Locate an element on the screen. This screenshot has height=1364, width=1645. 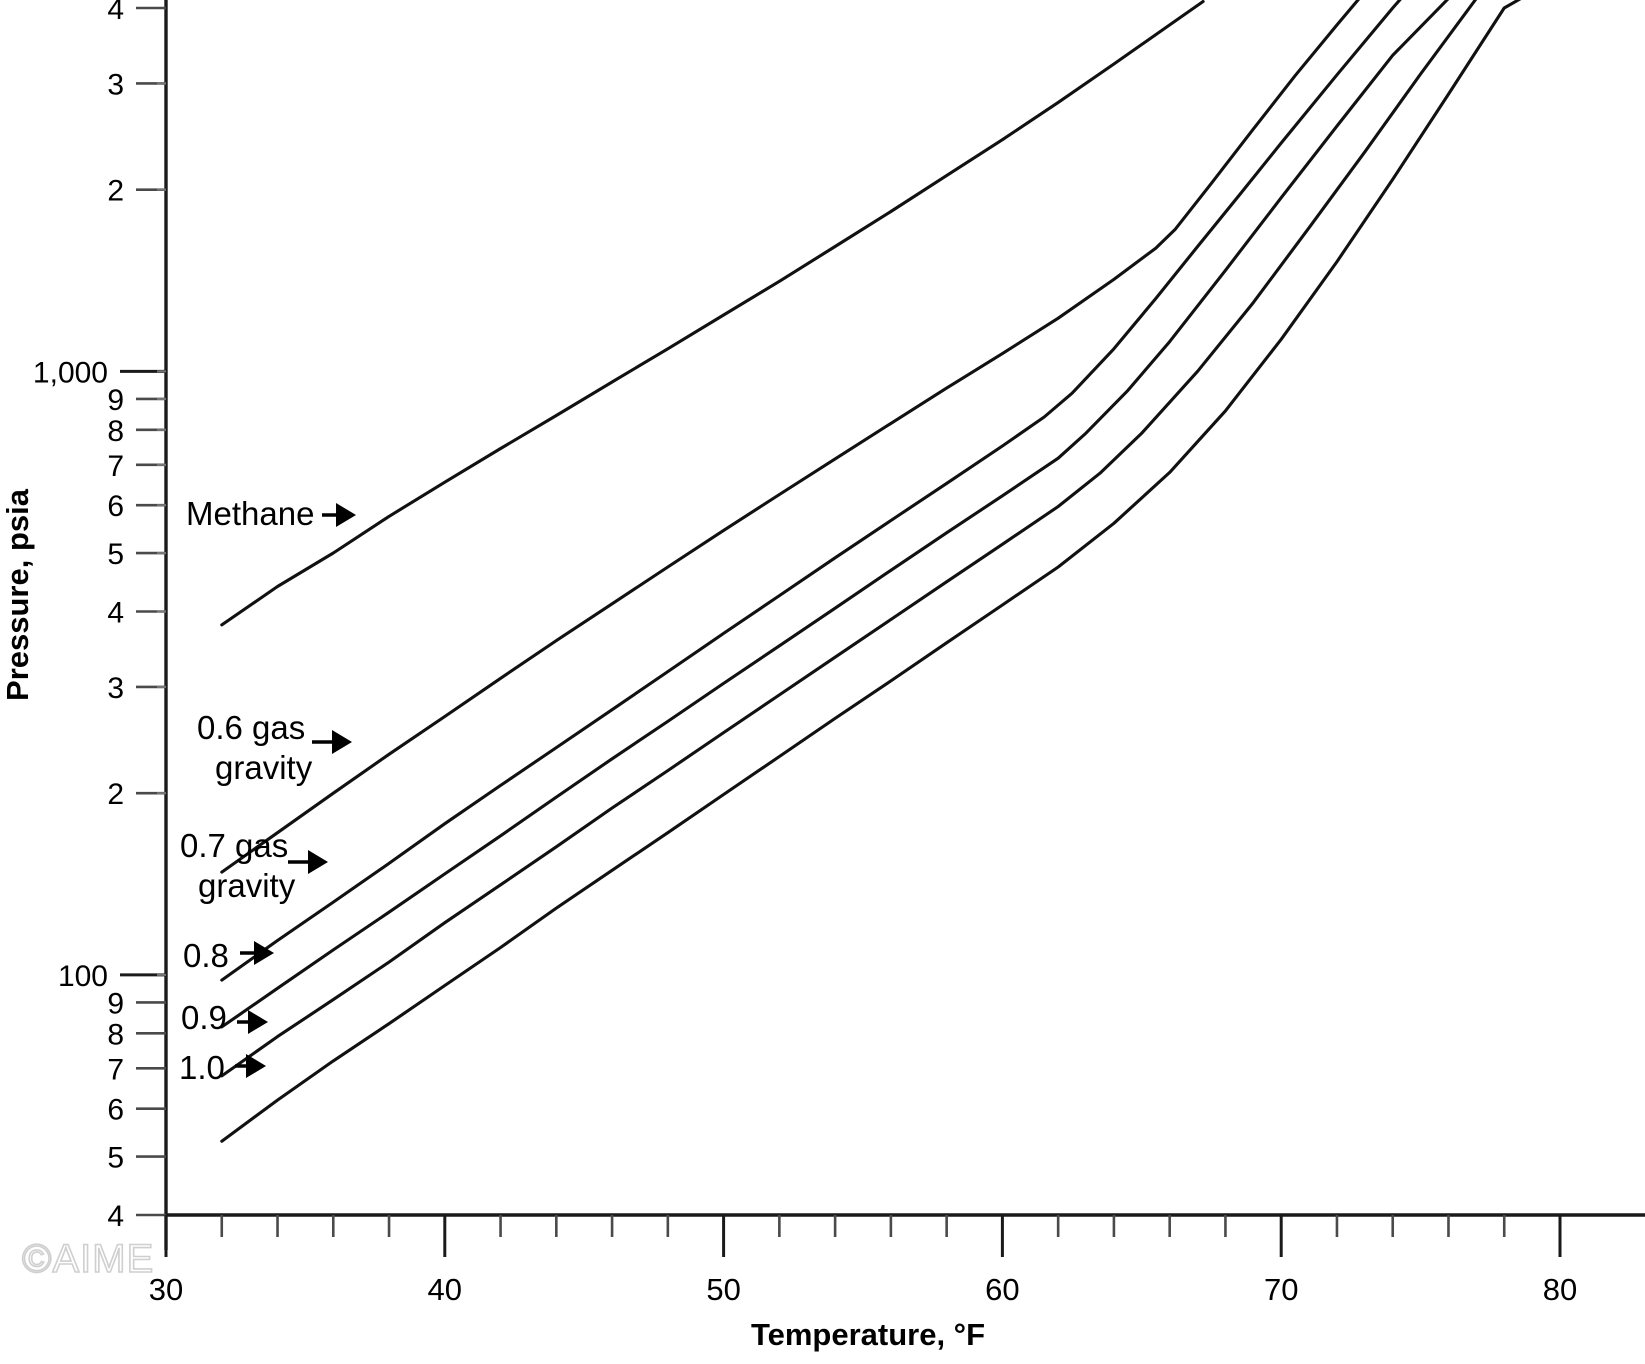
y-tick-label-90: 9 is located at coordinates (115, 1003).